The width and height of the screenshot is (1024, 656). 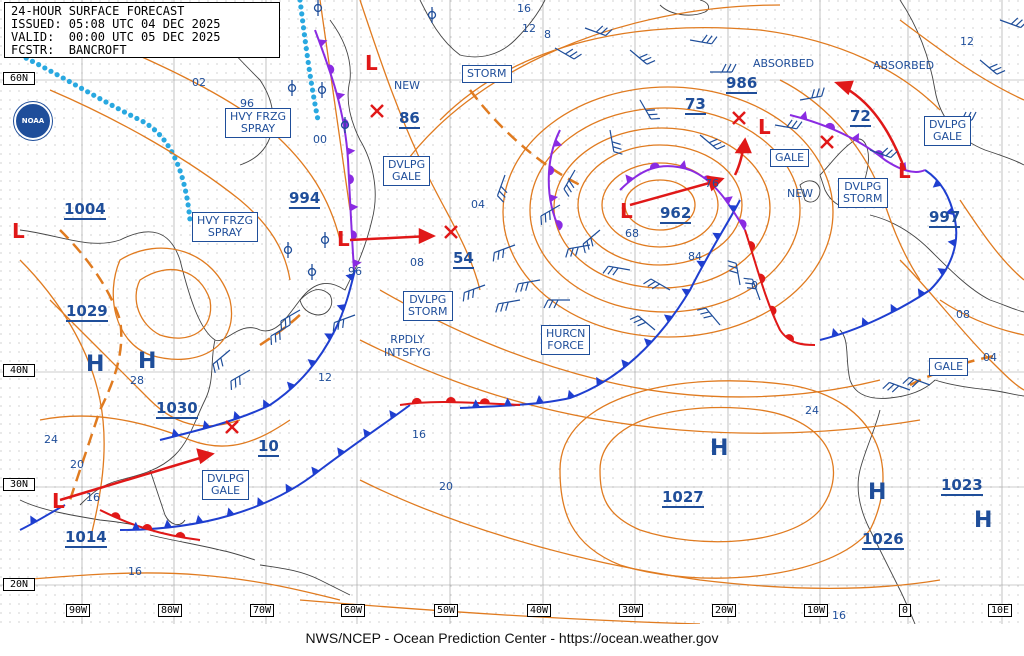 I want to click on pressure-value: 1027, so click(x=683, y=498).